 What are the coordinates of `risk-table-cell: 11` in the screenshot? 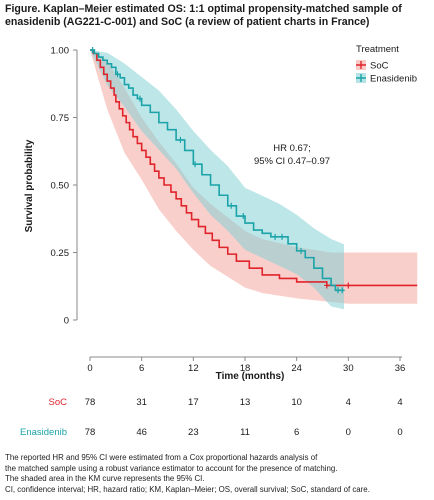 It's located at (245, 432).